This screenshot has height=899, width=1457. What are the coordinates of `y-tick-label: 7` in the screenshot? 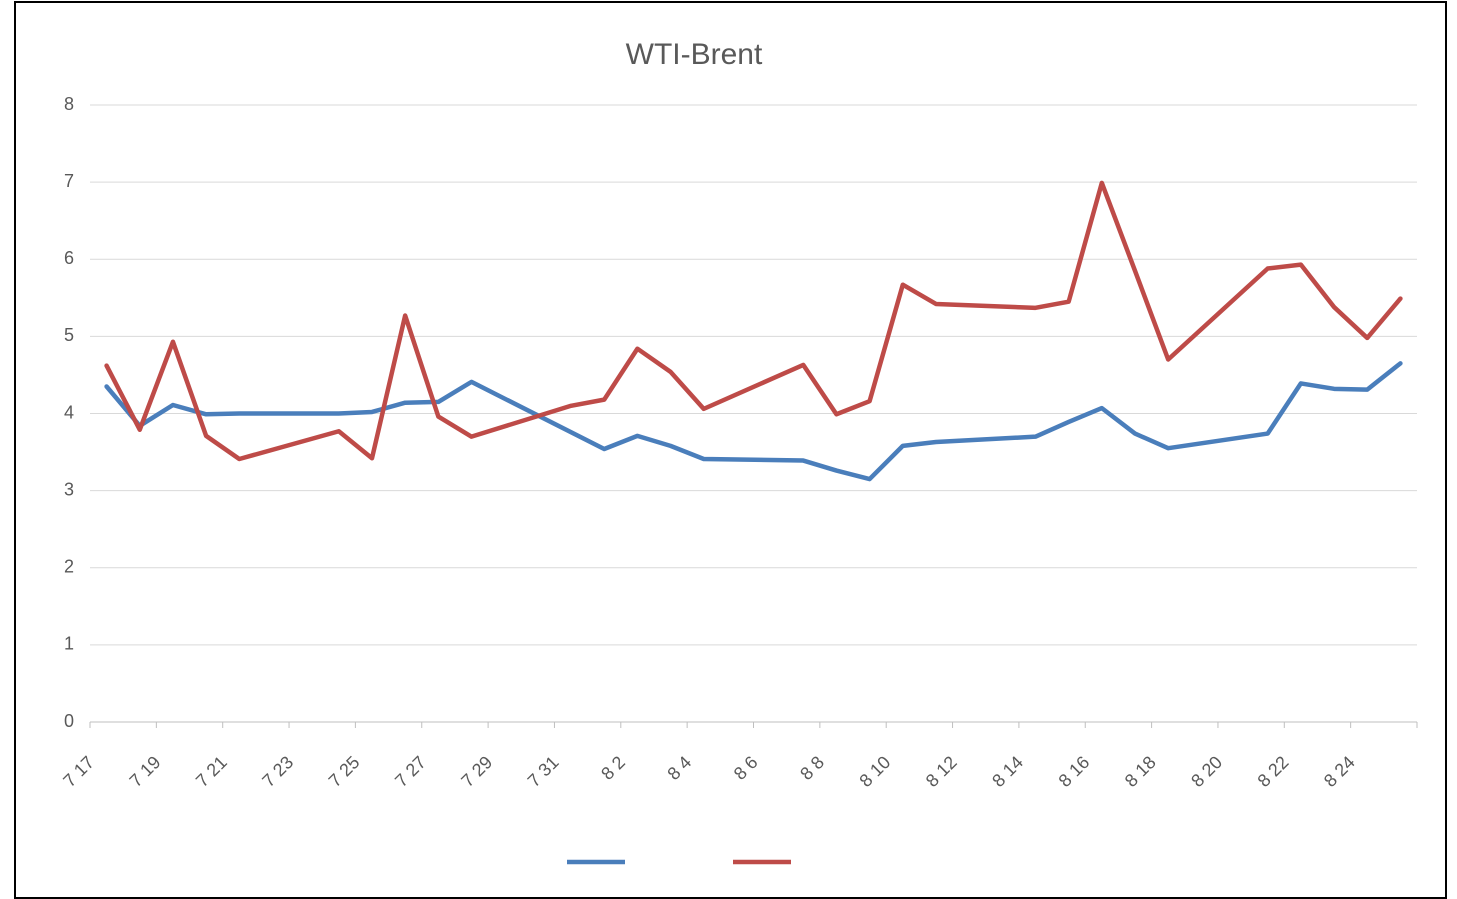 It's located at (69, 181).